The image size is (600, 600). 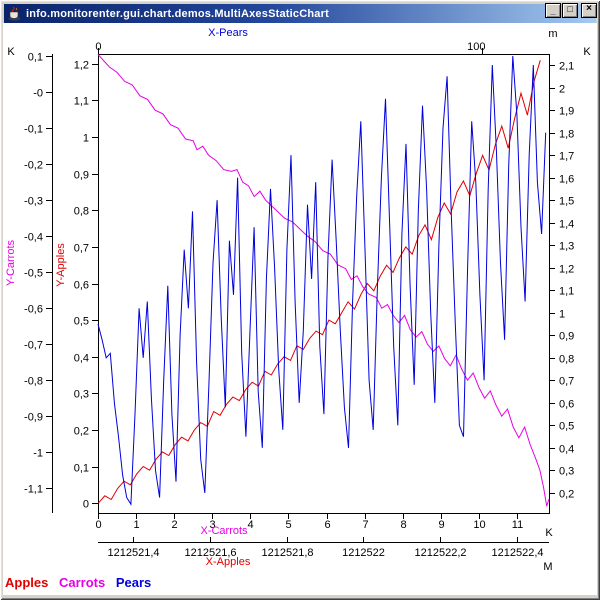 What do you see at coordinates (566, 180) in the screenshot?
I see `y_right-tick-label: 1,6` at bounding box center [566, 180].